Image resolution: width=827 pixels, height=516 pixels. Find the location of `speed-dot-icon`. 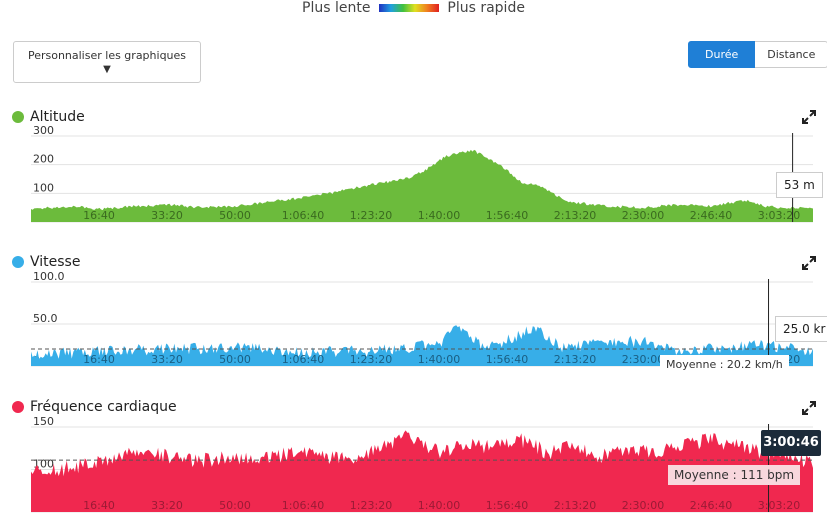

speed-dot-icon is located at coordinates (18, 262).